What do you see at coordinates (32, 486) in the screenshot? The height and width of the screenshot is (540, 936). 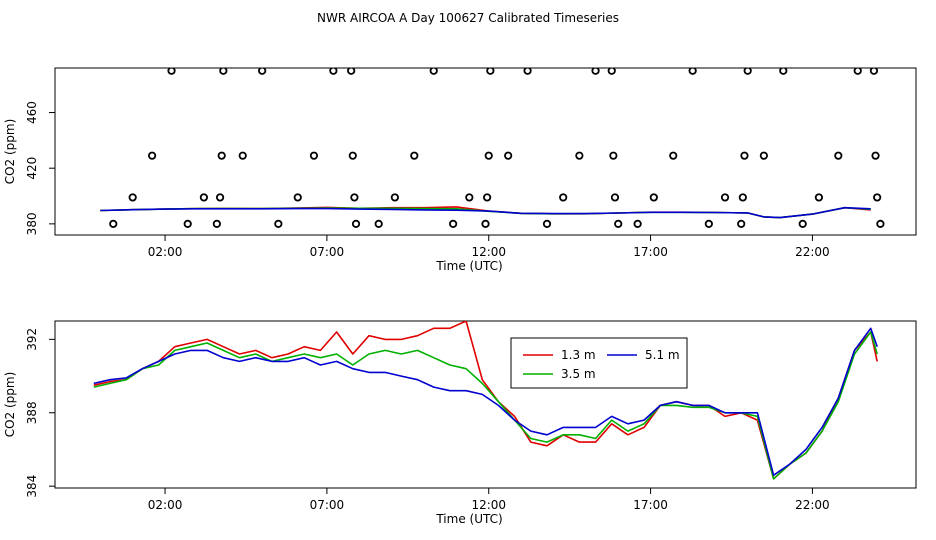 I see `y-tick-label: 384` at bounding box center [32, 486].